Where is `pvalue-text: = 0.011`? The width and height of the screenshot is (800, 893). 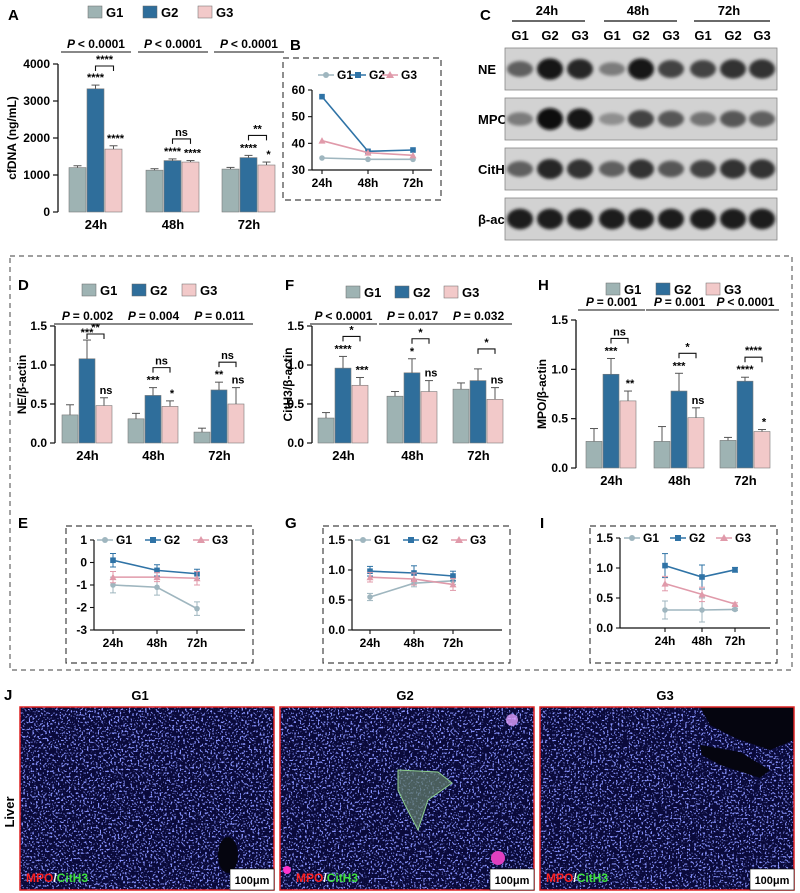
pvalue-text: = 0.011 is located at coordinates (225, 316).